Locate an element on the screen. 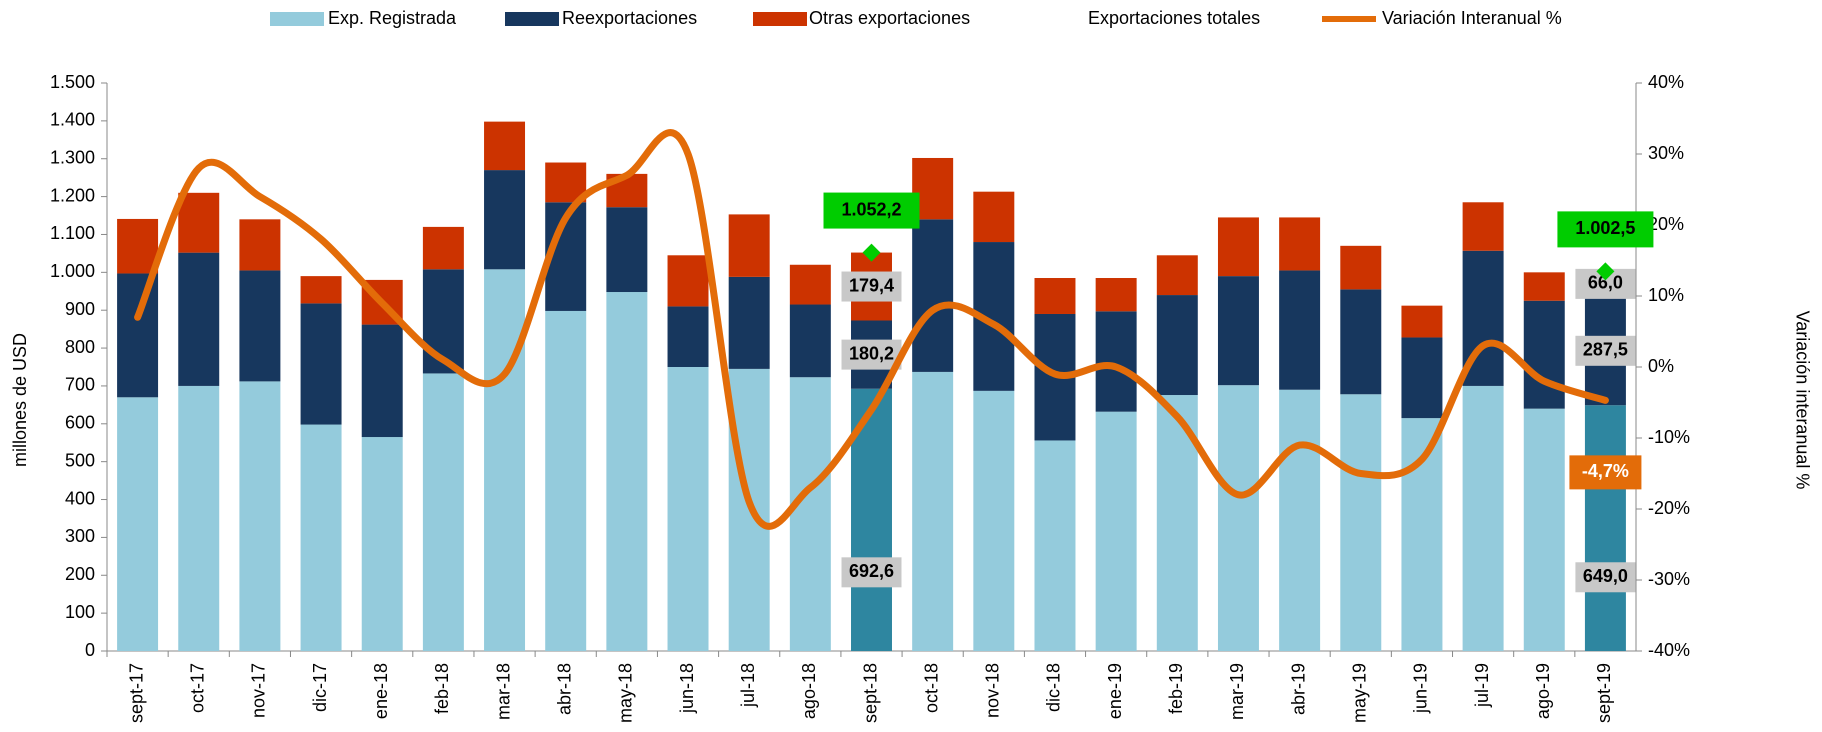 The width and height of the screenshot is (1822, 732). y2-tick-label: 0% is located at coordinates (1661, 366).